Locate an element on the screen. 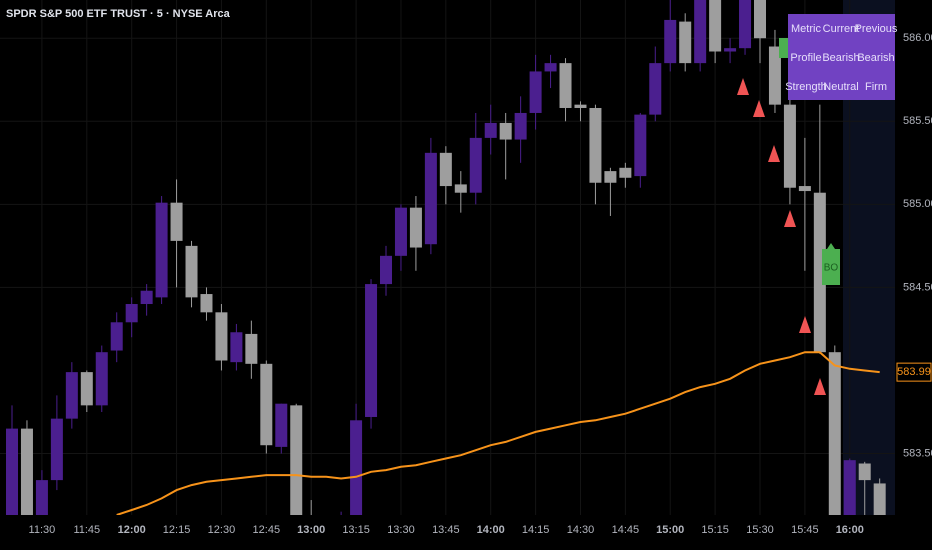  x-tick-label: 13:30 is located at coordinates (401, 530).